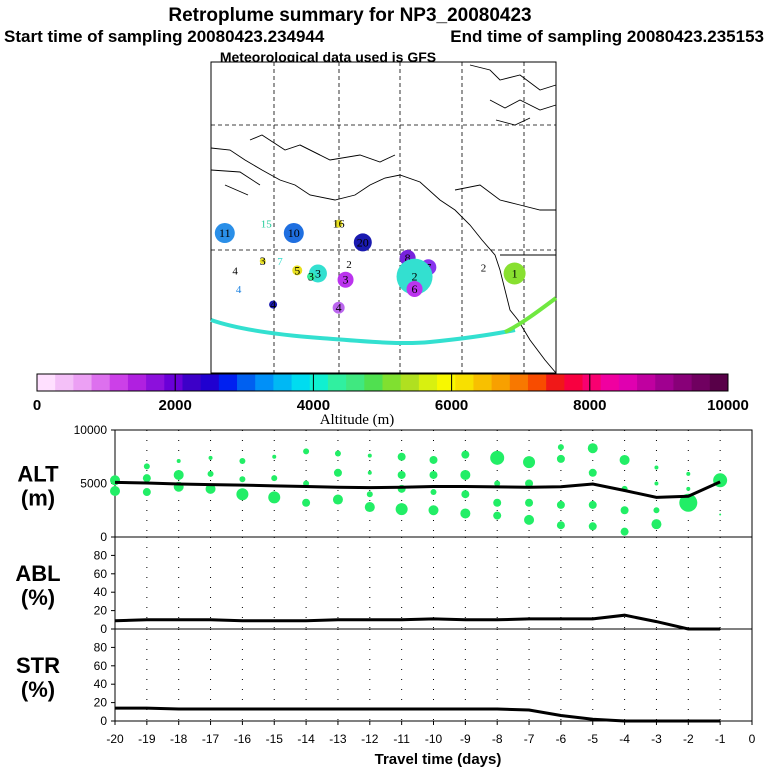 The height and width of the screenshot is (773, 768). What do you see at coordinates (497, 739) in the screenshot?
I see `x-tick-label: -8` at bounding box center [497, 739].